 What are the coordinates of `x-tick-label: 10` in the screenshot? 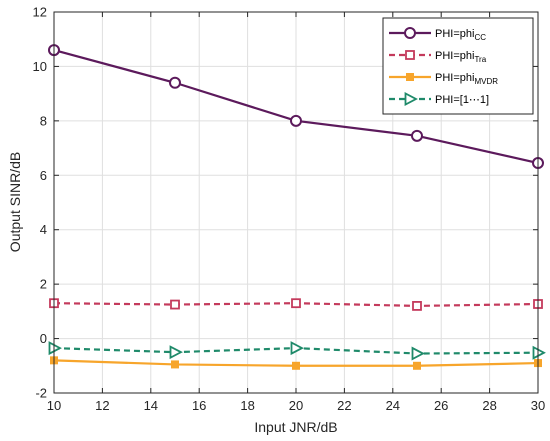 It's located at (54, 405).